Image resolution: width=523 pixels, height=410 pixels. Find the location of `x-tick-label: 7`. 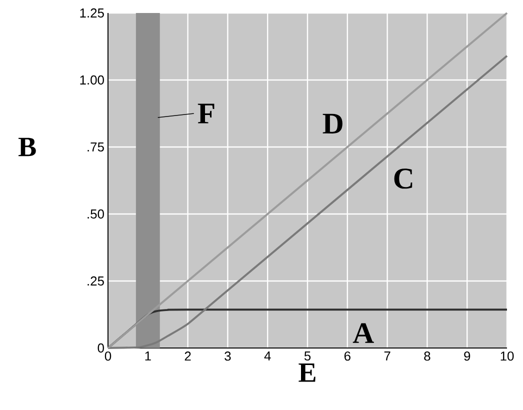

x-tick-label: 7 is located at coordinates (387, 356).